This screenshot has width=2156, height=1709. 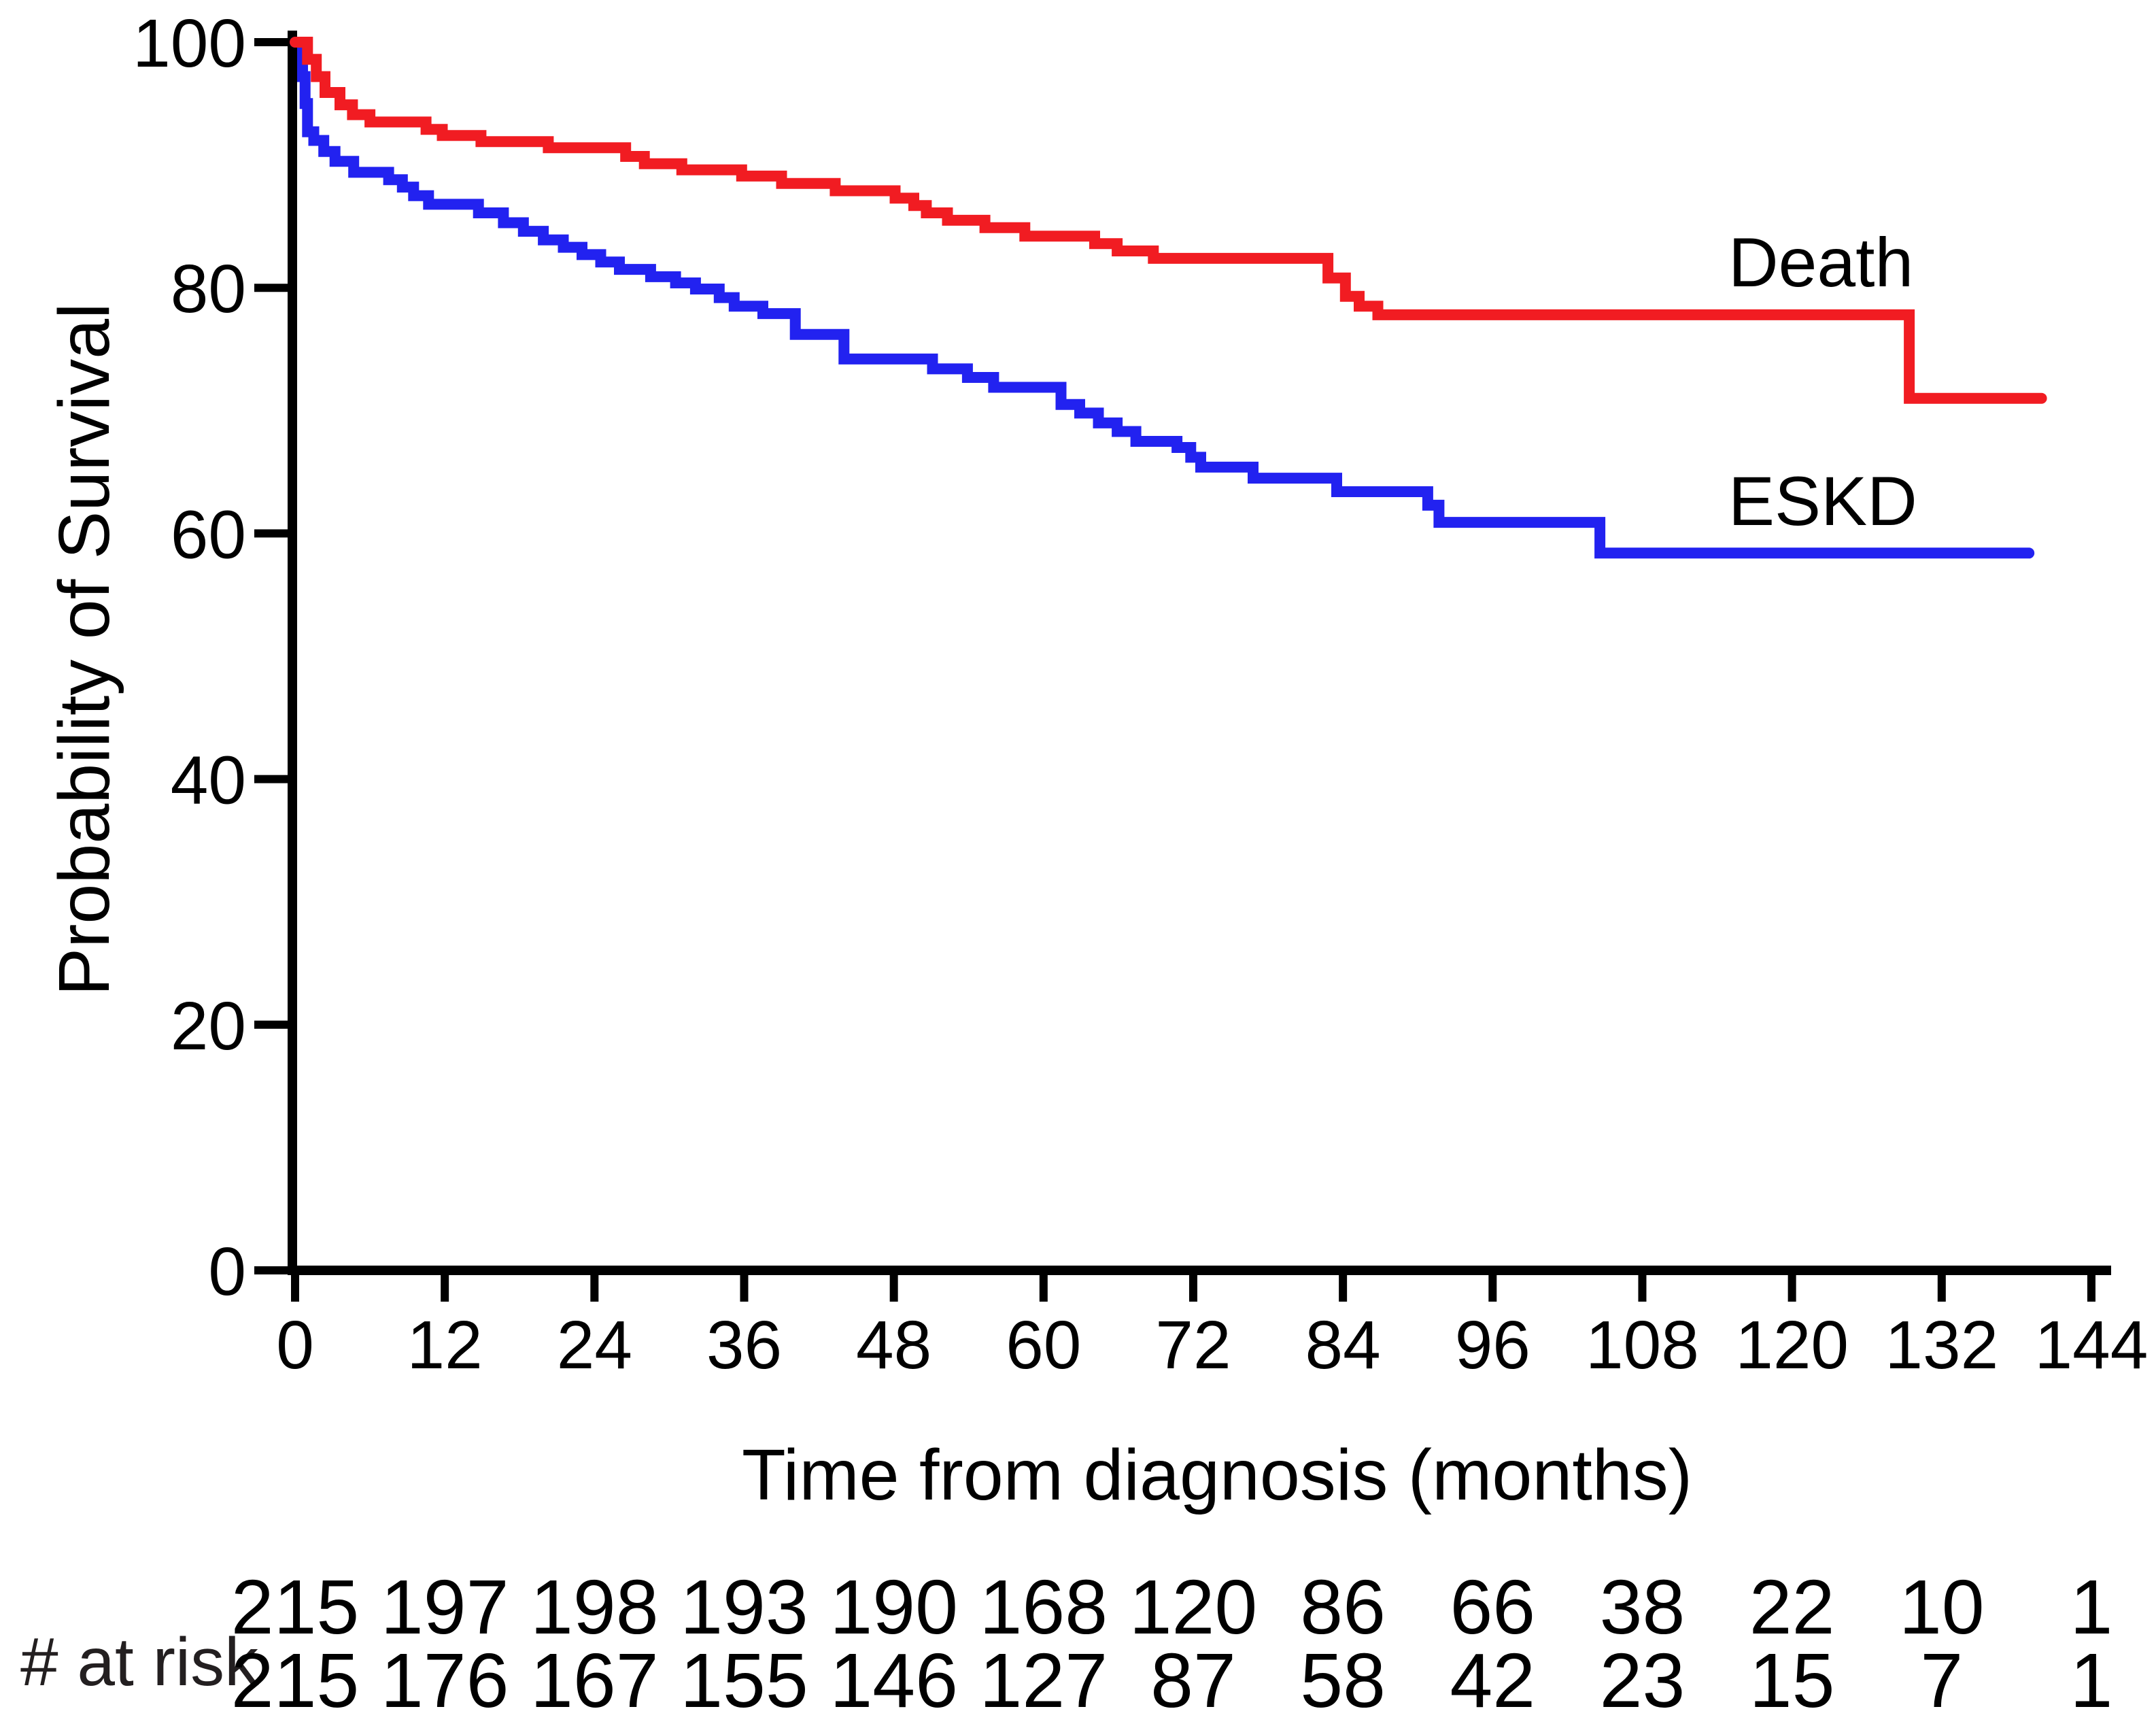 I want to click on x-tick-label-108: 108, so click(x=1642, y=1345).